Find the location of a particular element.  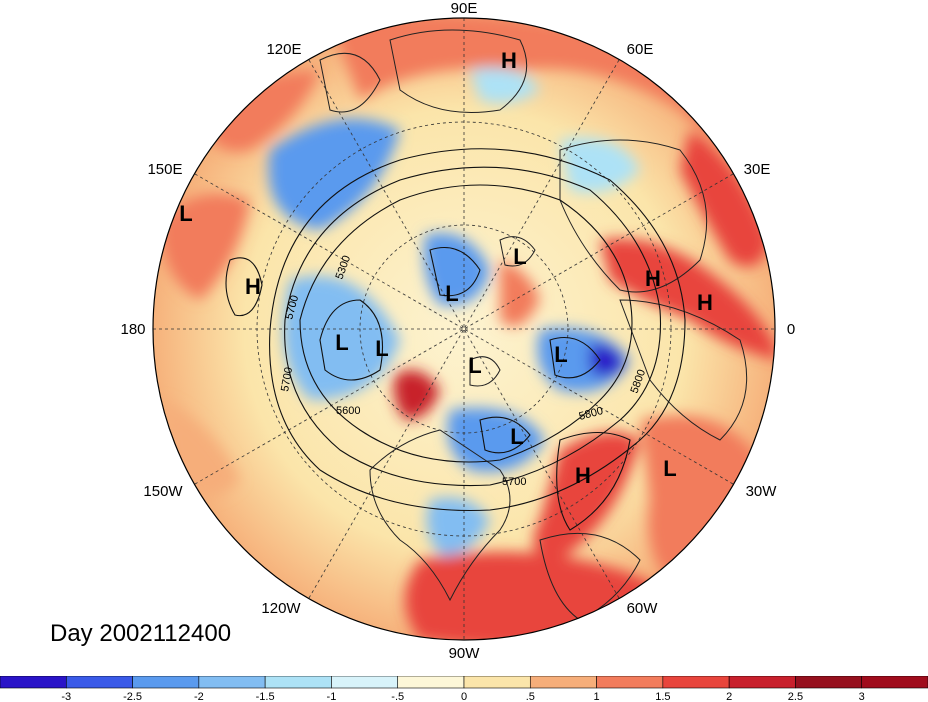

colorbar-tick-label: 2.5 is located at coordinates (795, 696).